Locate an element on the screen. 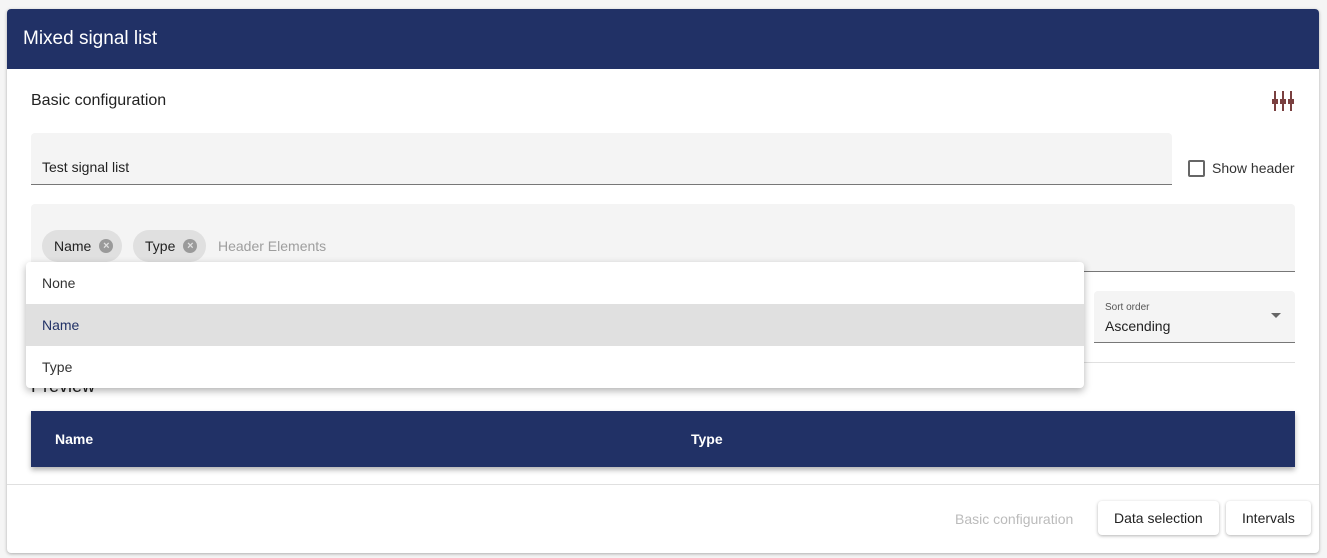 The width and height of the screenshot is (1327, 558). step-basic-configuration: Basic configuration is located at coordinates (1014, 519).